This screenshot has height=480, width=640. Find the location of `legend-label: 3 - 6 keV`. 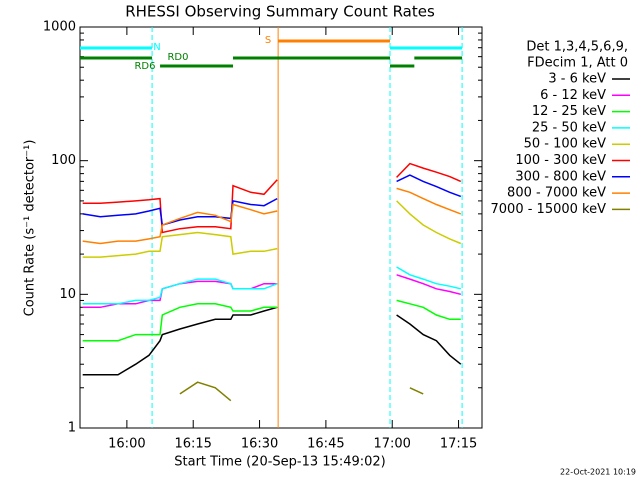

legend-label: 3 - 6 keV is located at coordinates (577, 79).